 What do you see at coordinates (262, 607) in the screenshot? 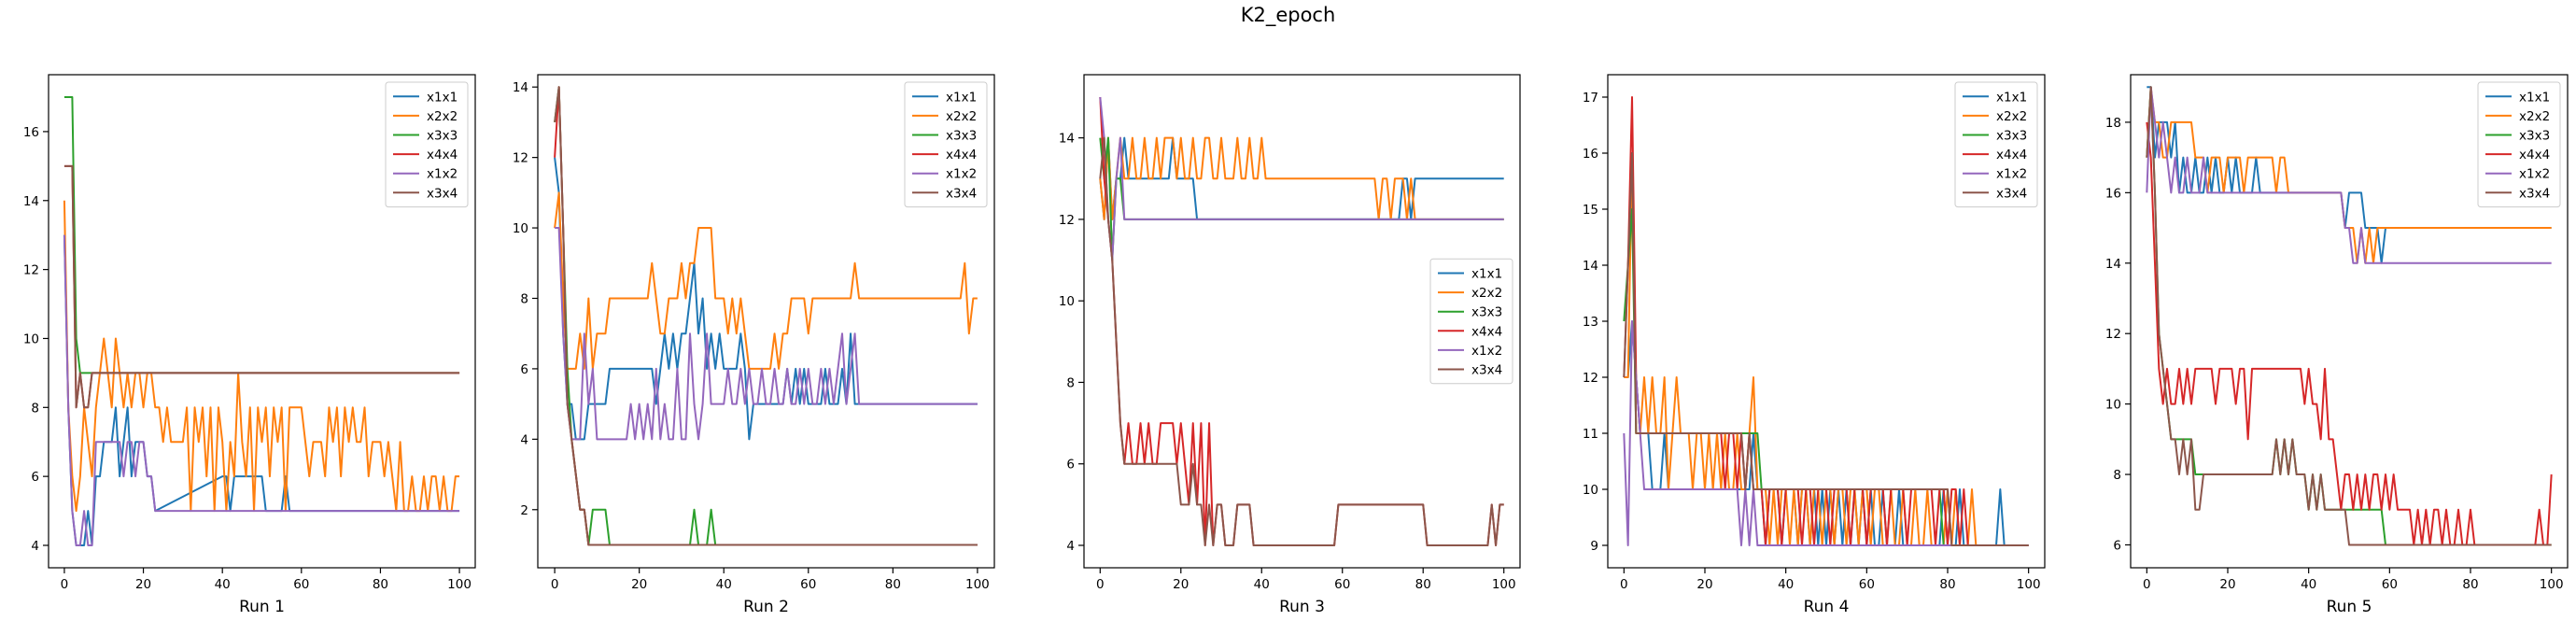
I see `x-axis-label: Run 1` at bounding box center [262, 607].